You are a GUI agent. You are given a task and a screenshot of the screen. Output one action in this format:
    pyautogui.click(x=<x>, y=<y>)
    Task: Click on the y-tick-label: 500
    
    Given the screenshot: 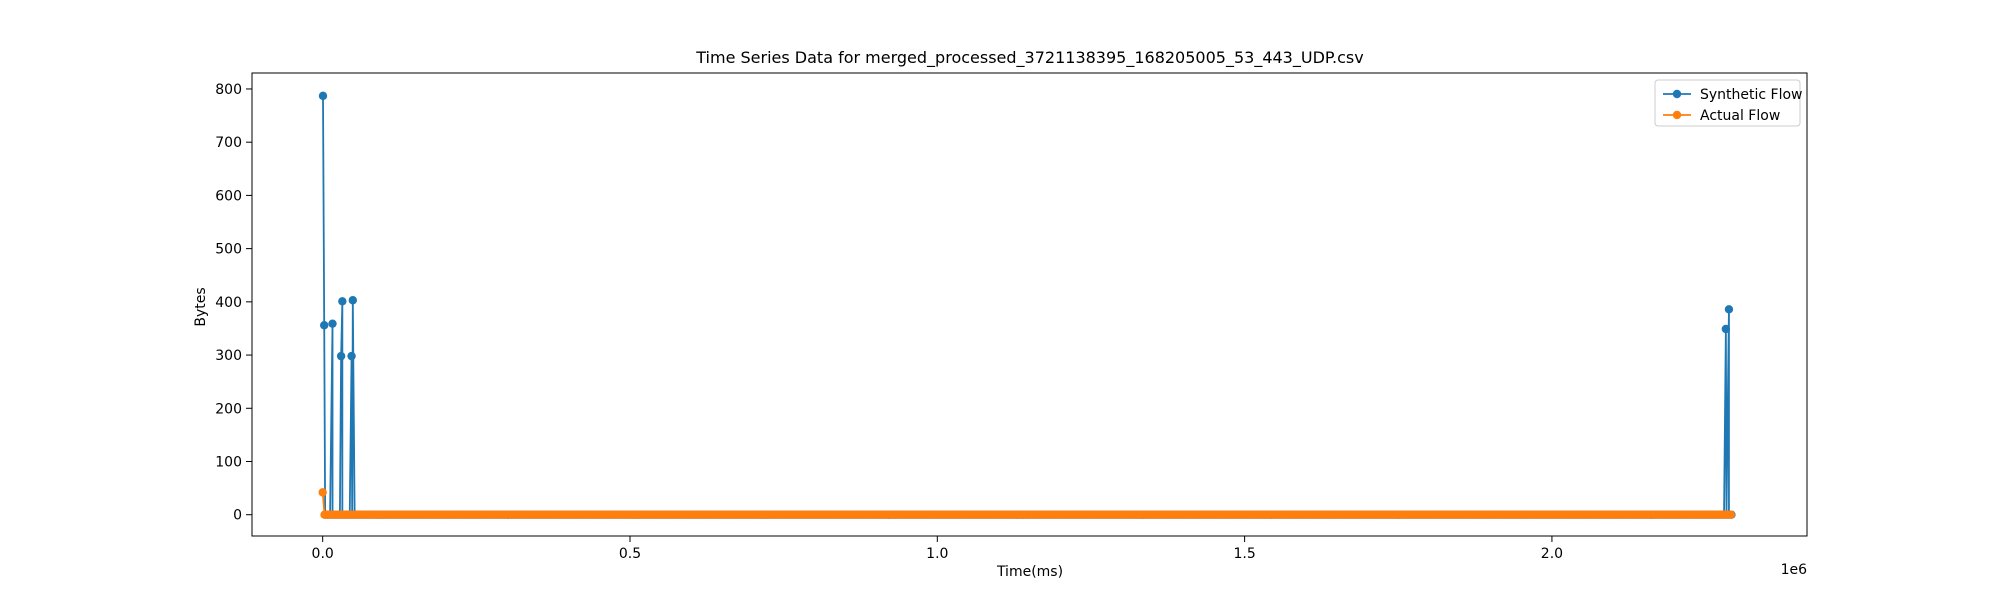 What is the action you would take?
    pyautogui.click(x=228, y=250)
    